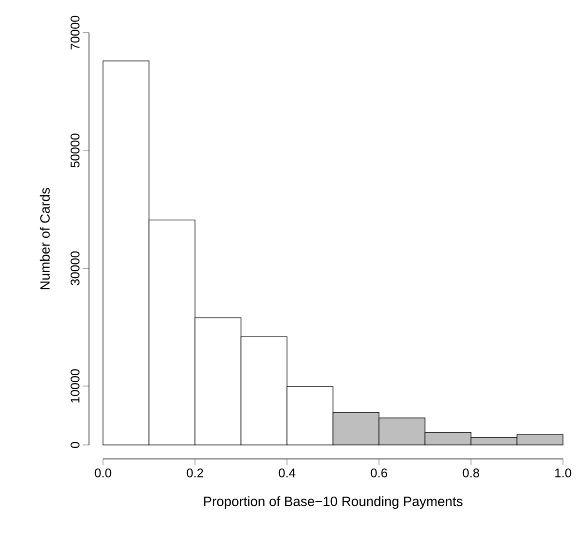 Image resolution: width=579 pixels, height=538 pixels. Describe the element at coordinates (563, 473) in the screenshot. I see `x-tick-label: 1.0` at that location.